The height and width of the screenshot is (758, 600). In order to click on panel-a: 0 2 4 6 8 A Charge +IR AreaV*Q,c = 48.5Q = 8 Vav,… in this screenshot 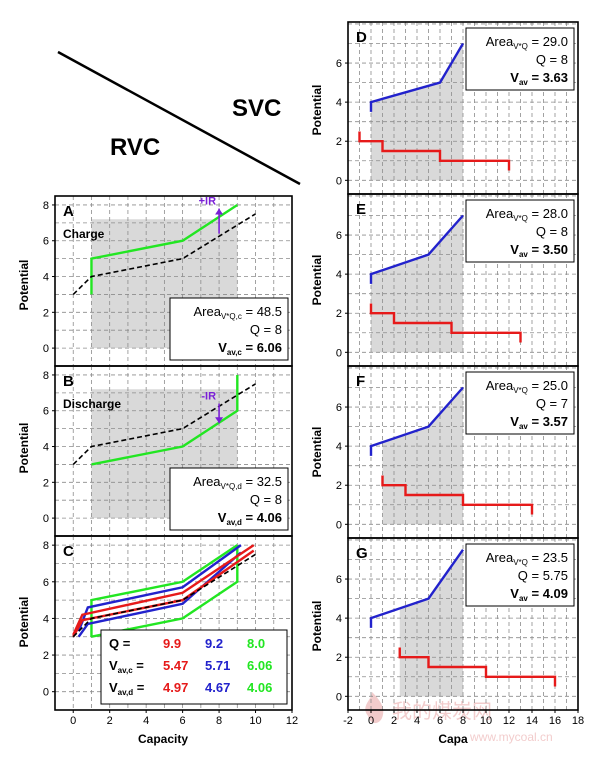, I will do `click(168, 281)`.